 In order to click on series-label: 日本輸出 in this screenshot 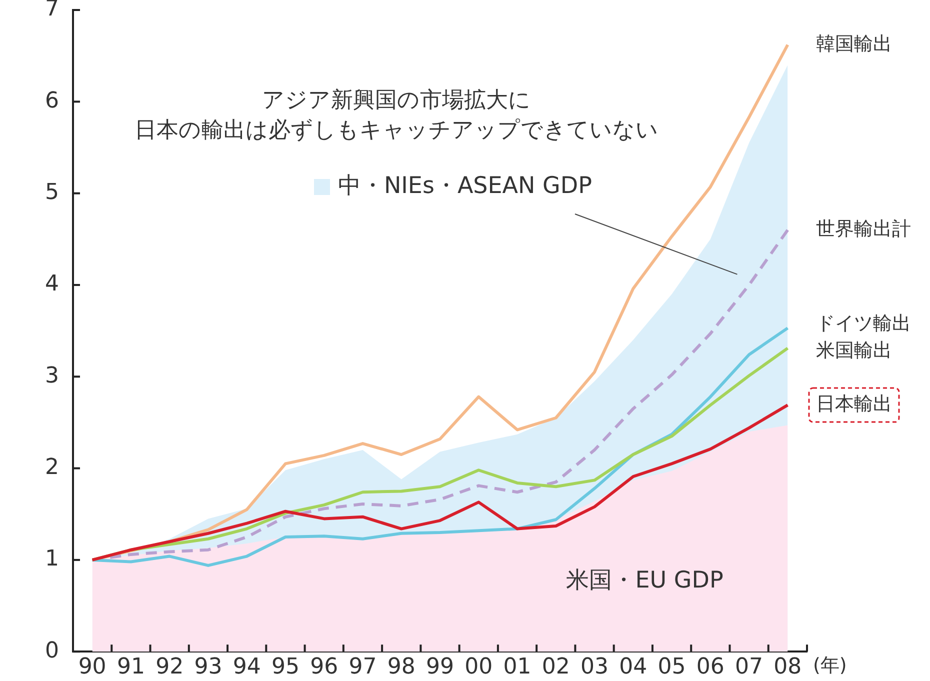, I will do `click(854, 403)`.